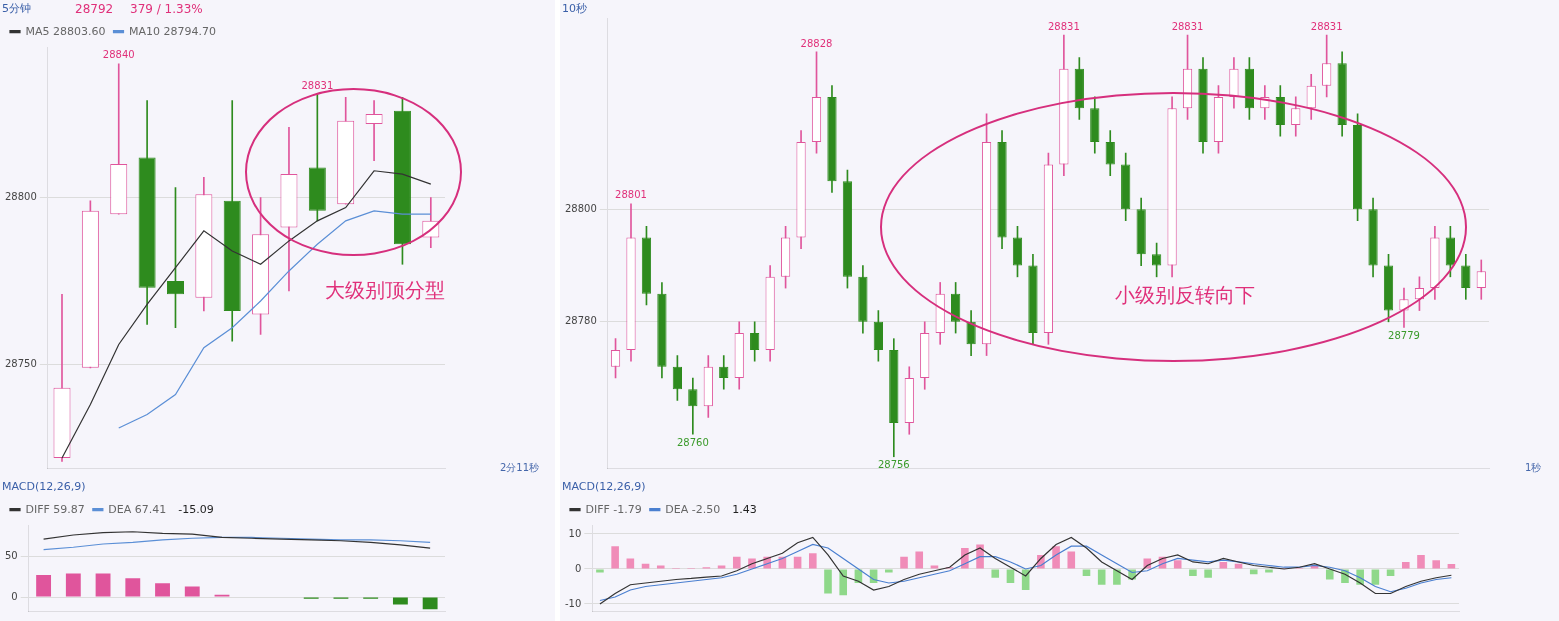 This screenshot has width=1559, height=621. What do you see at coordinates (816, 43) in the screenshot?
I see `annotation: 28828` at bounding box center [816, 43].